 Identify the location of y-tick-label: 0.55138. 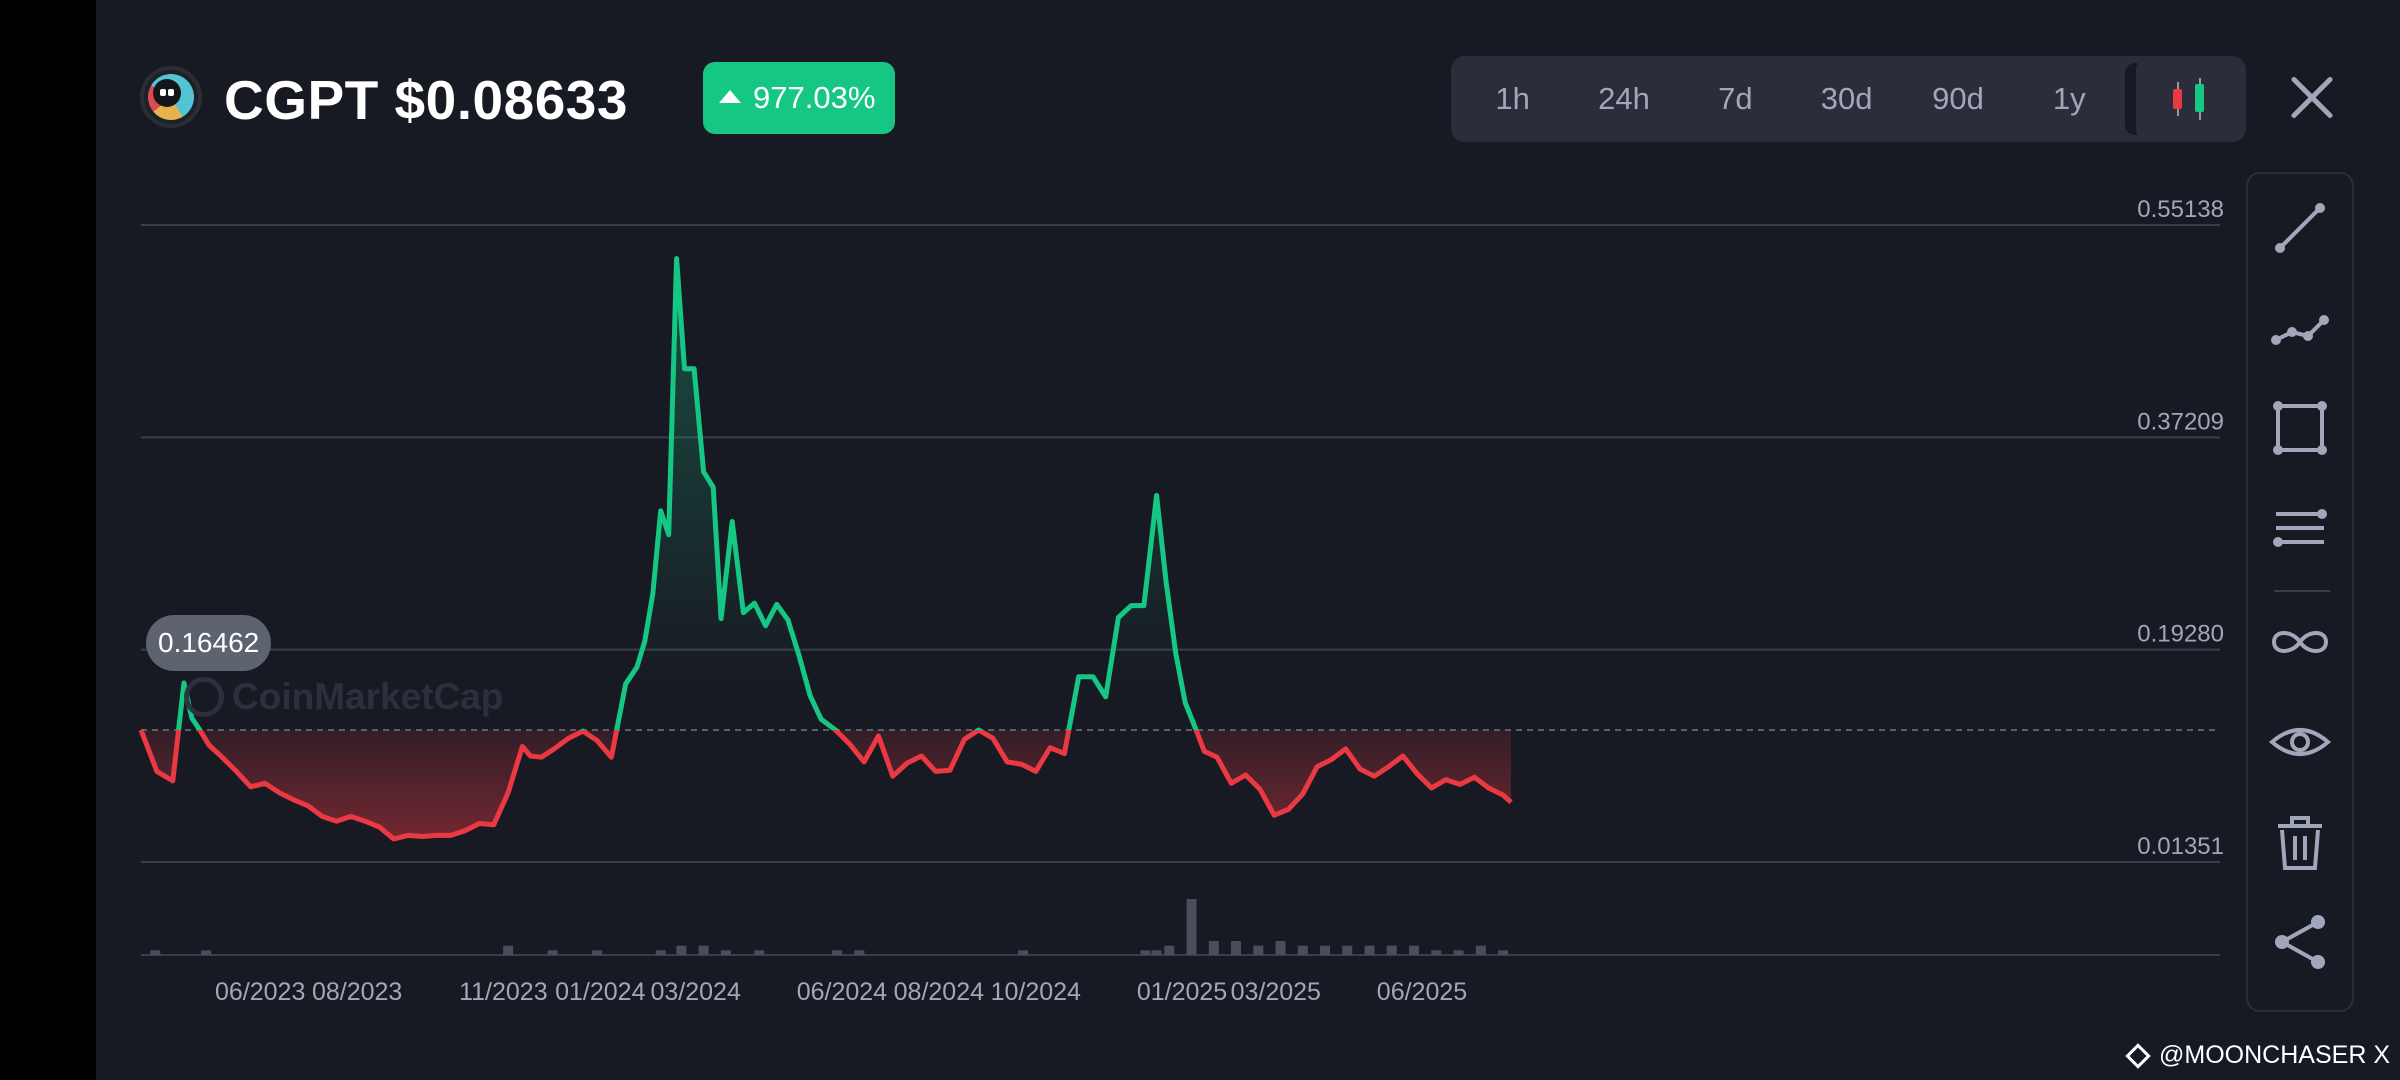
(2180, 209).